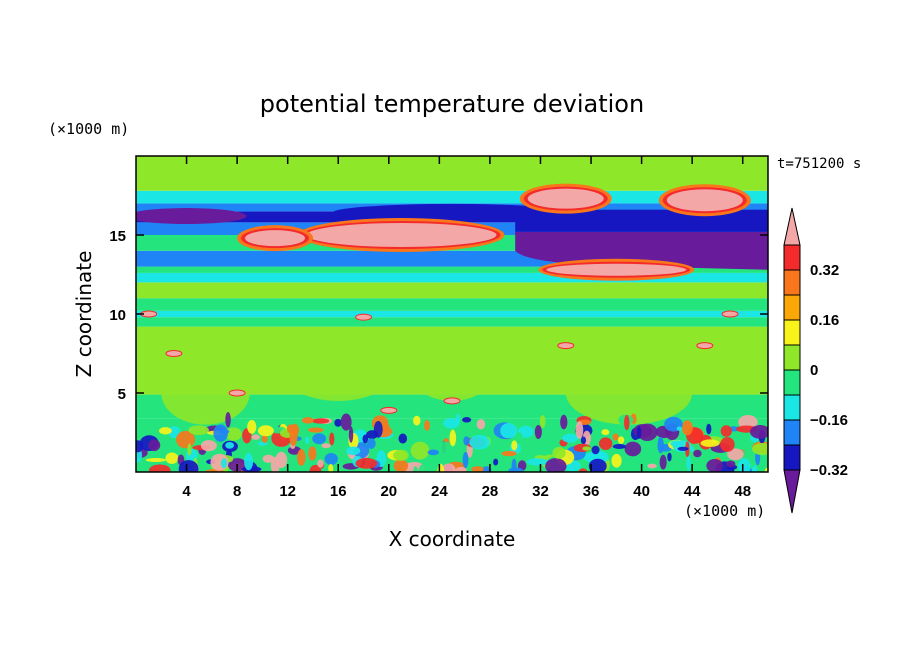  What do you see at coordinates (117, 315) in the screenshot?
I see `y-tick-label: 10` at bounding box center [117, 315].